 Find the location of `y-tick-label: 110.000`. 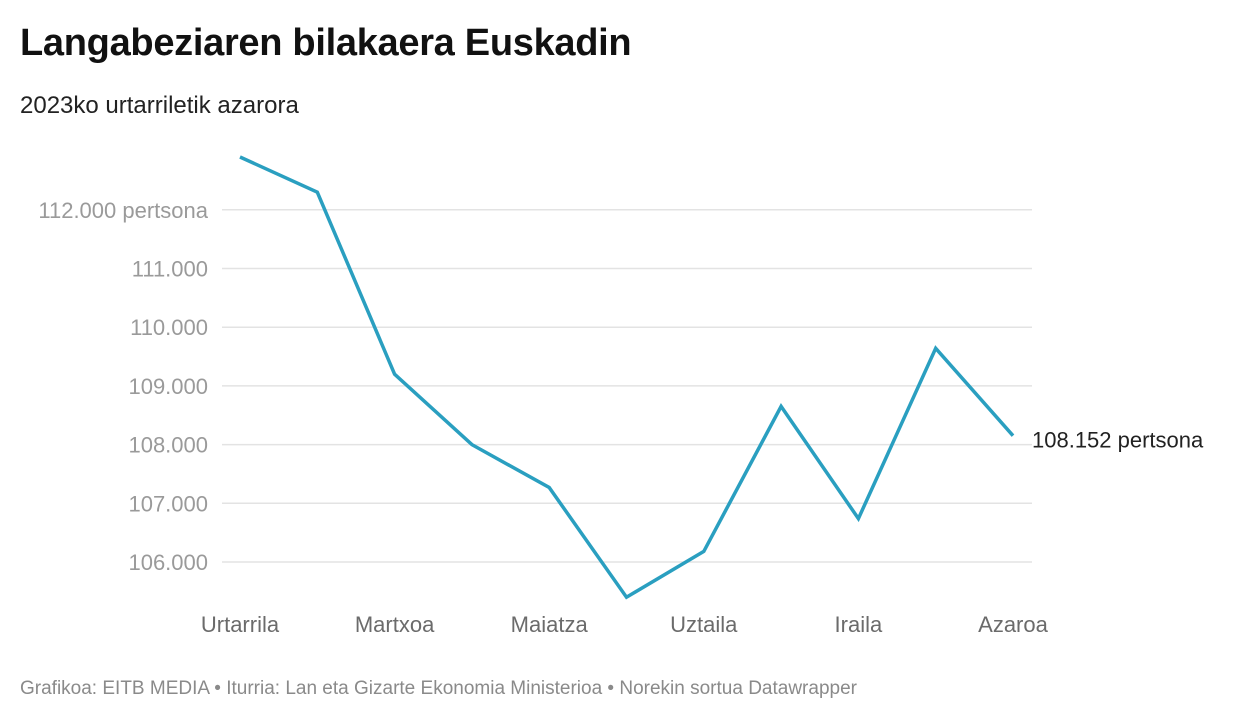

y-tick-label: 110.000 is located at coordinates (169, 327).